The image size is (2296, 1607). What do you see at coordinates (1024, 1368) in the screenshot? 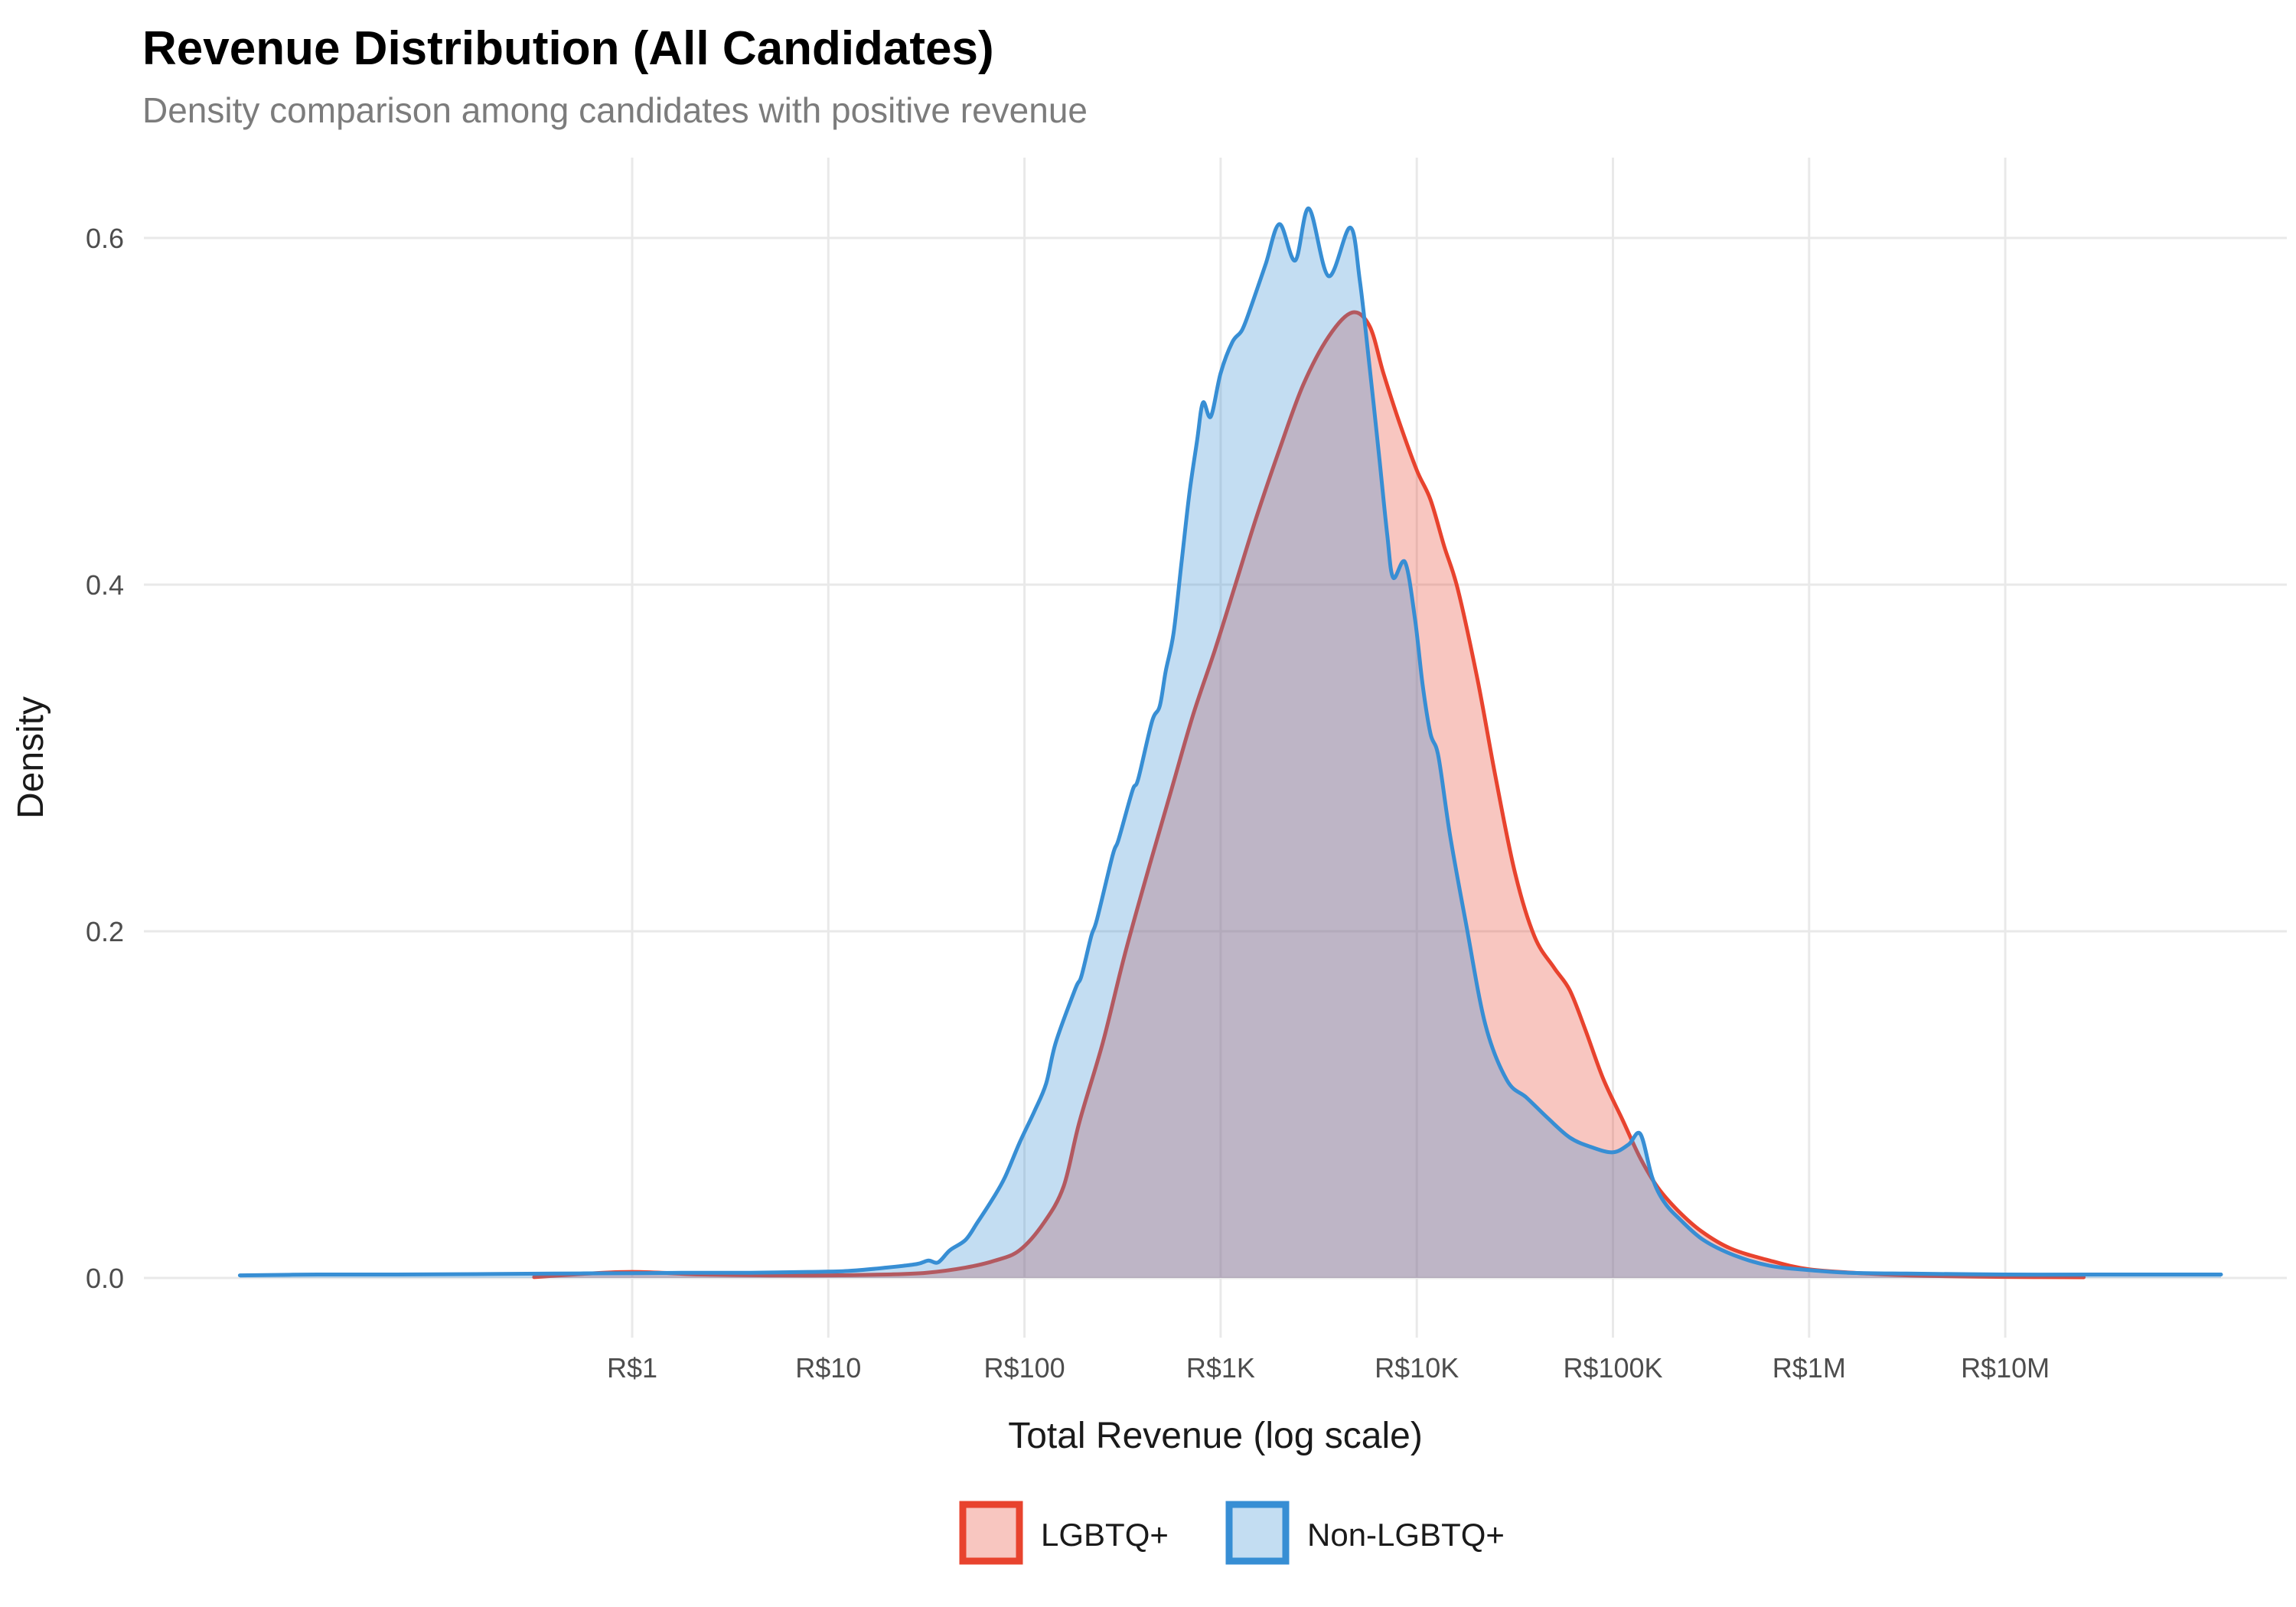
I see `x-tick-label: R$100` at bounding box center [1024, 1368].